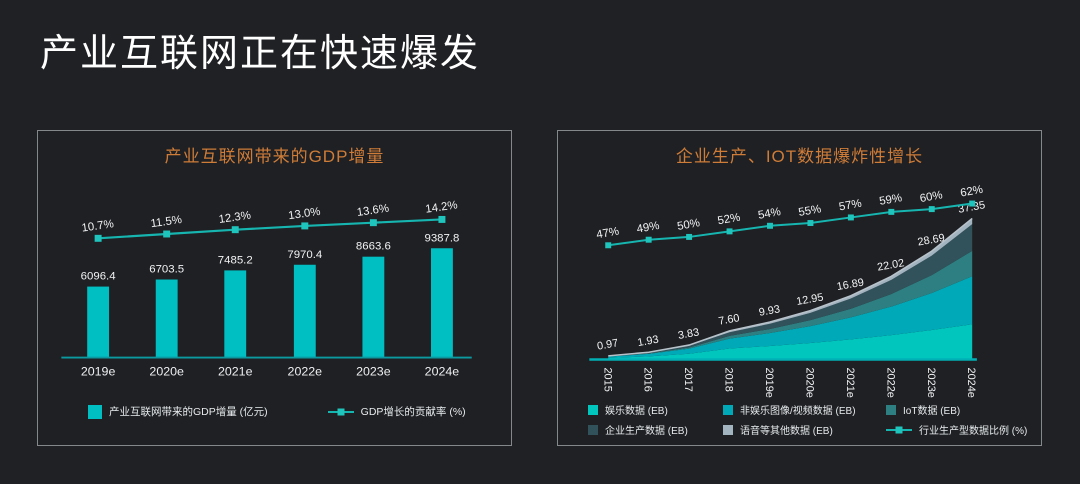 The width and height of the screenshot is (1080, 484). What do you see at coordinates (646, 431) in the screenshot?
I see `legend-area-series-3-label: 企业生产数据 (EB)` at bounding box center [646, 431].